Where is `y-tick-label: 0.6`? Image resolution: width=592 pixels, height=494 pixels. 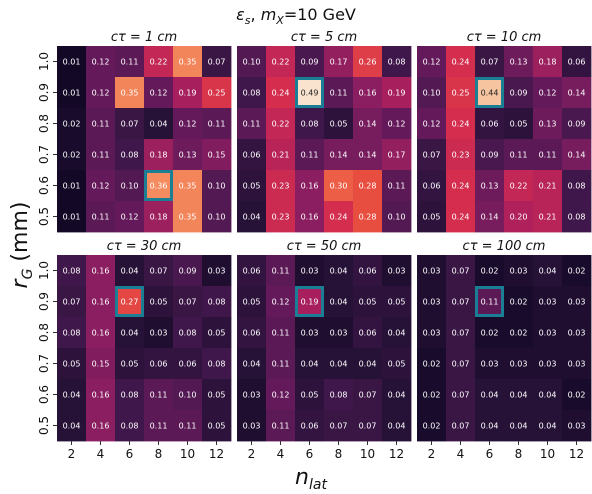 y-tick-label: 0.6 is located at coordinates (44, 185).